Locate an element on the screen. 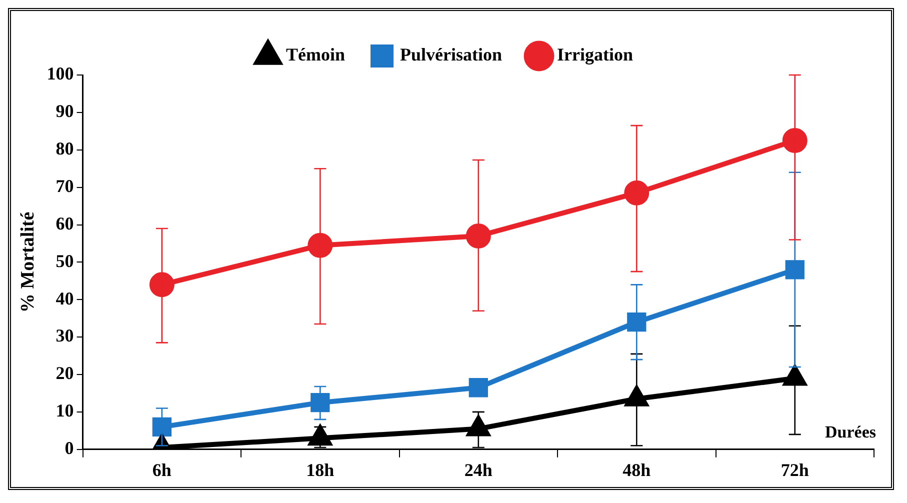 The height and width of the screenshot is (503, 907). y-tick-label: 90 is located at coordinates (65, 111).